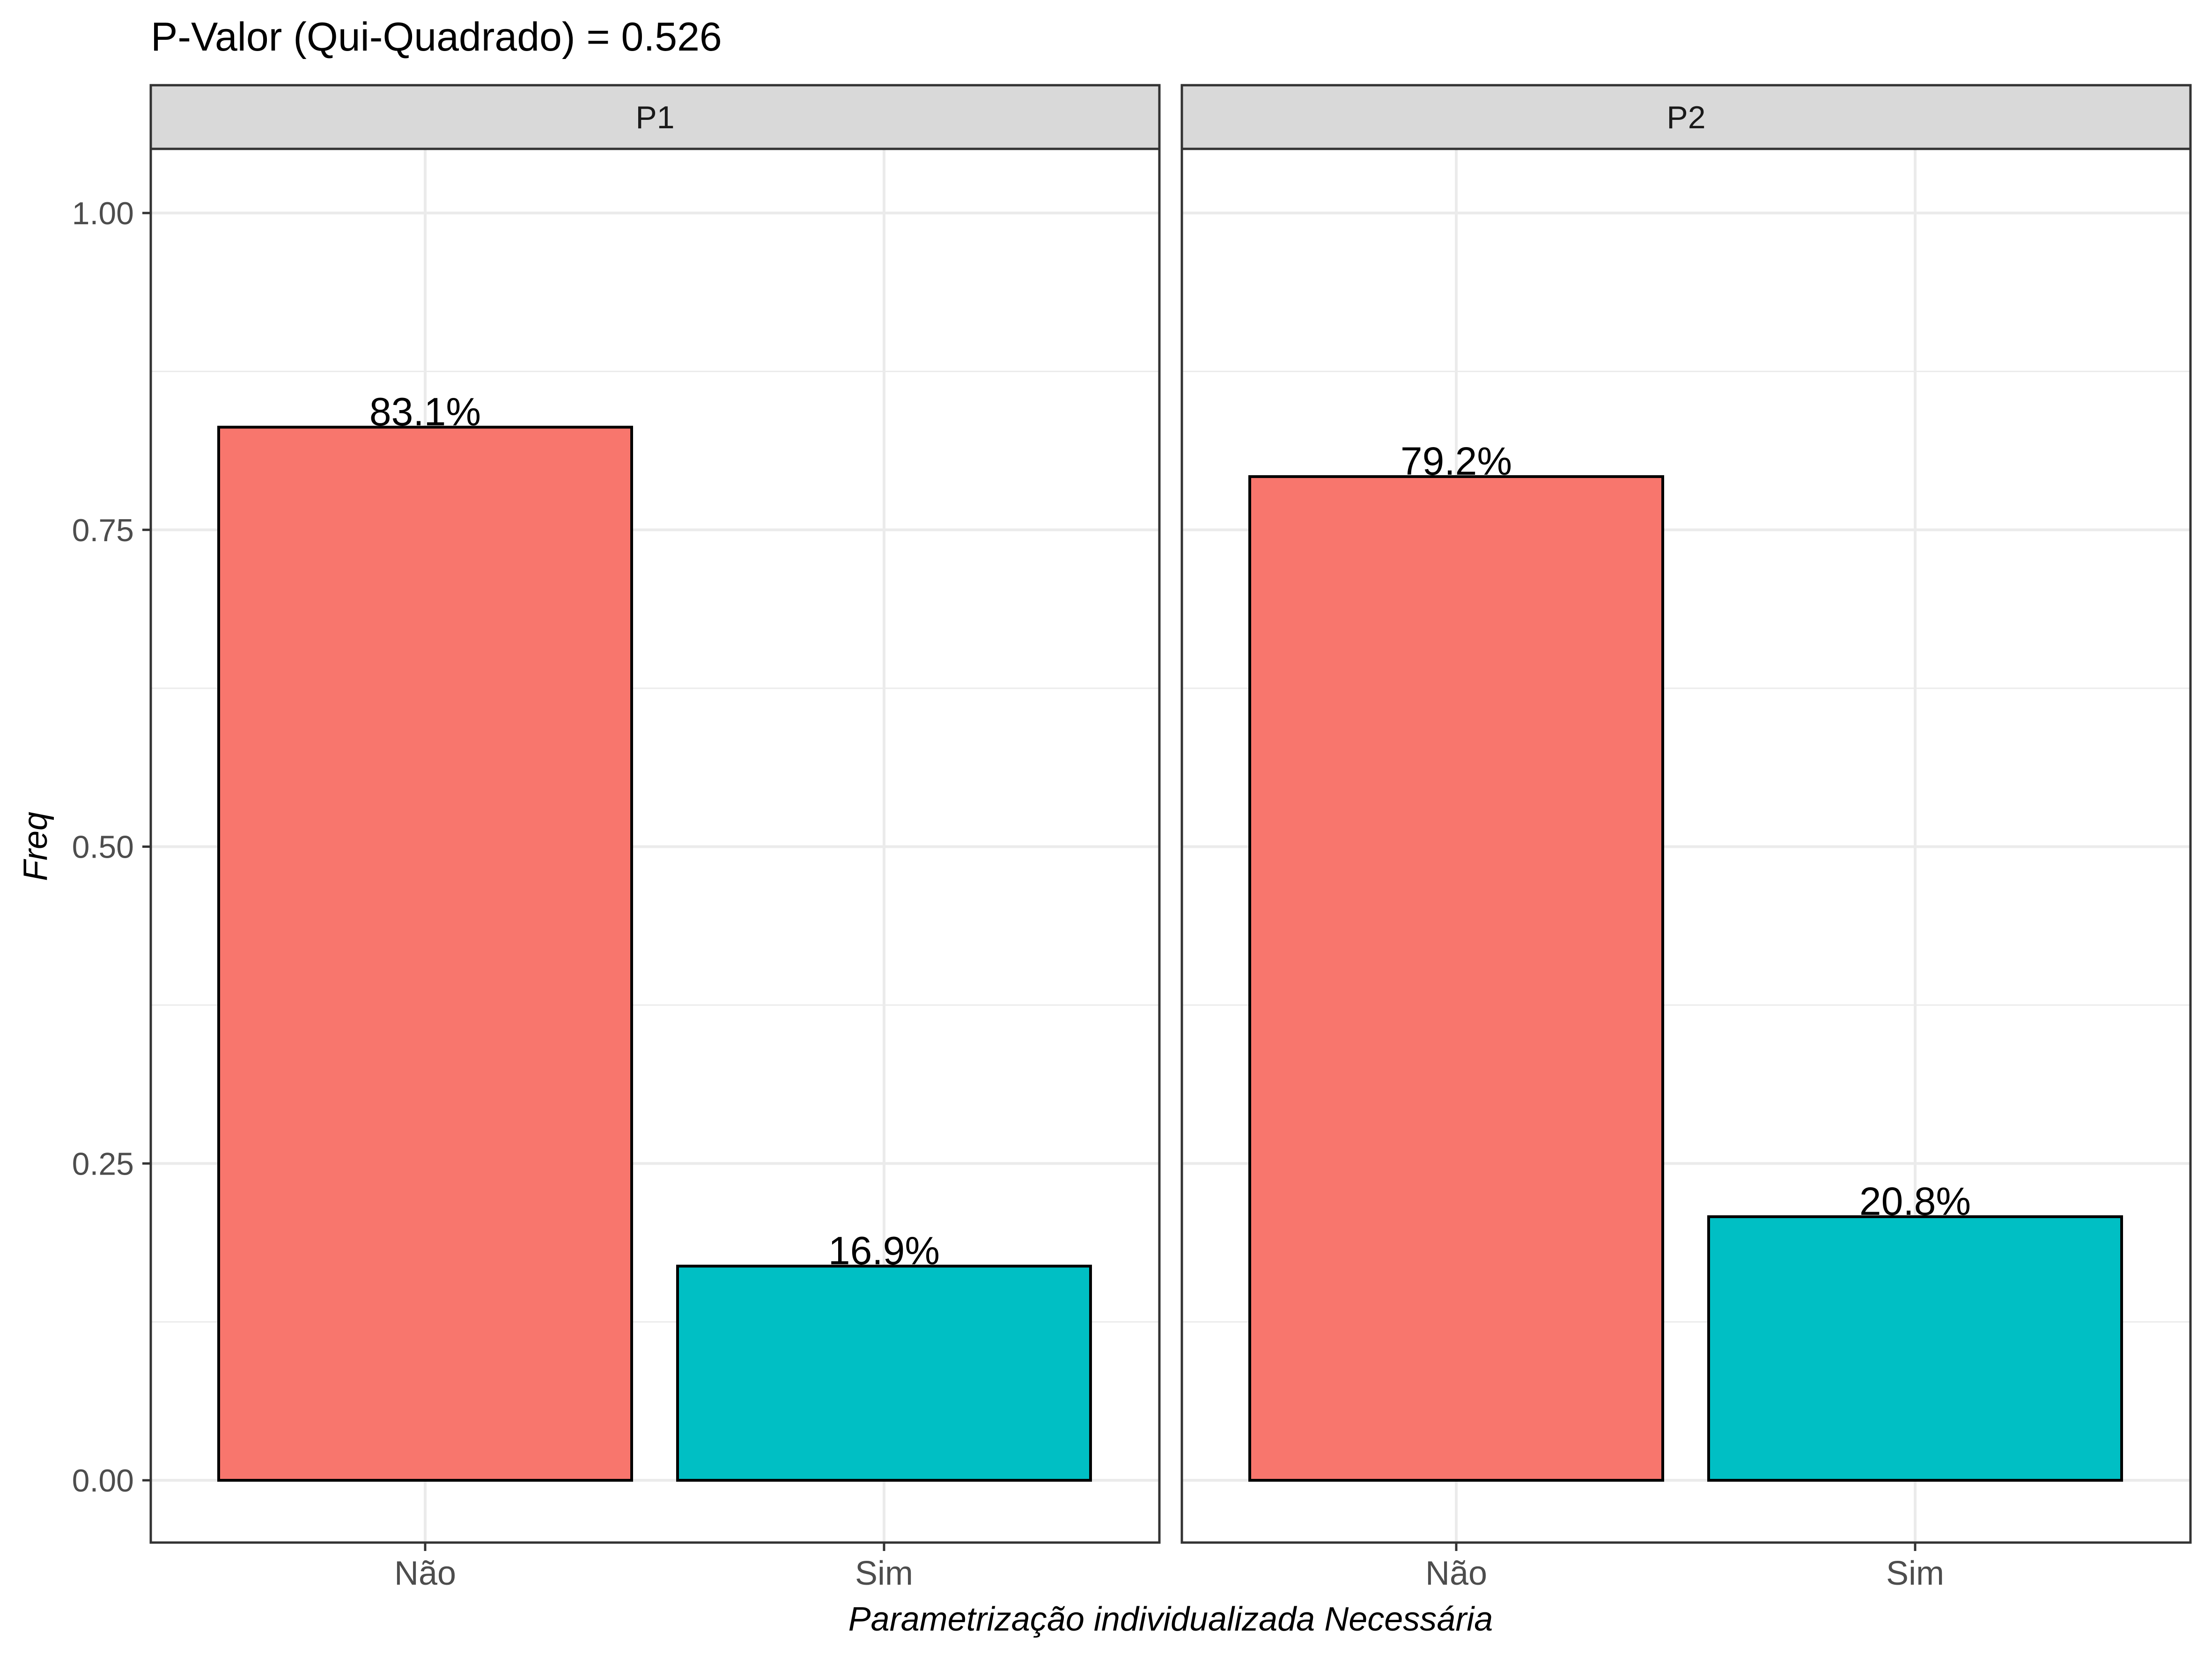 This screenshot has height=1661, width=2212. I want to click on y-tick-label: 0.00, so click(103, 1481).